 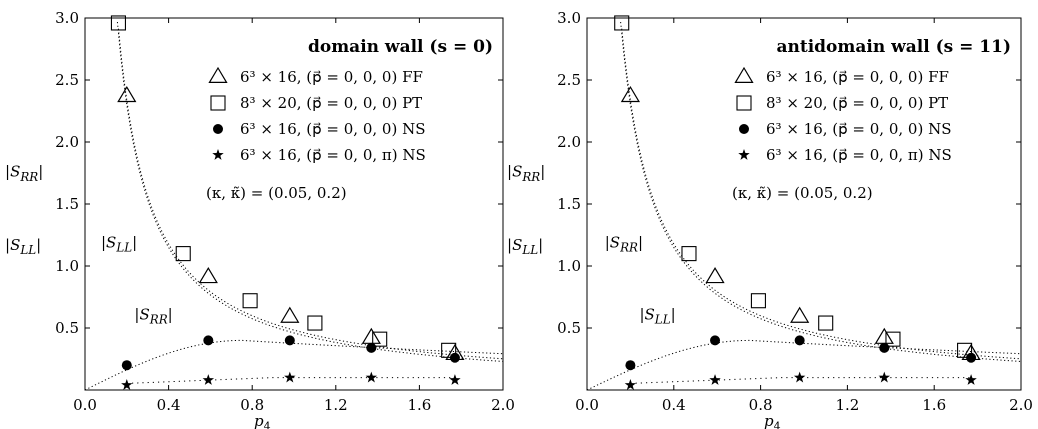 I want to click on y-tick-label: 3.0, so click(x=569, y=18).